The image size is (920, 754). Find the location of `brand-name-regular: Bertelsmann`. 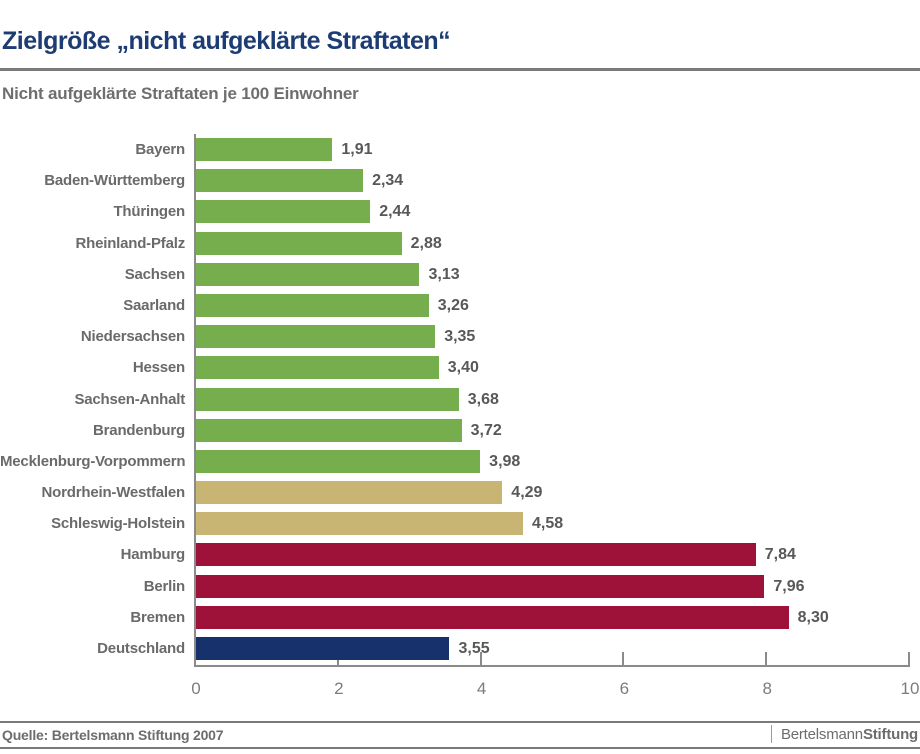

brand-name-regular: Bertelsmann is located at coordinates (821, 734).